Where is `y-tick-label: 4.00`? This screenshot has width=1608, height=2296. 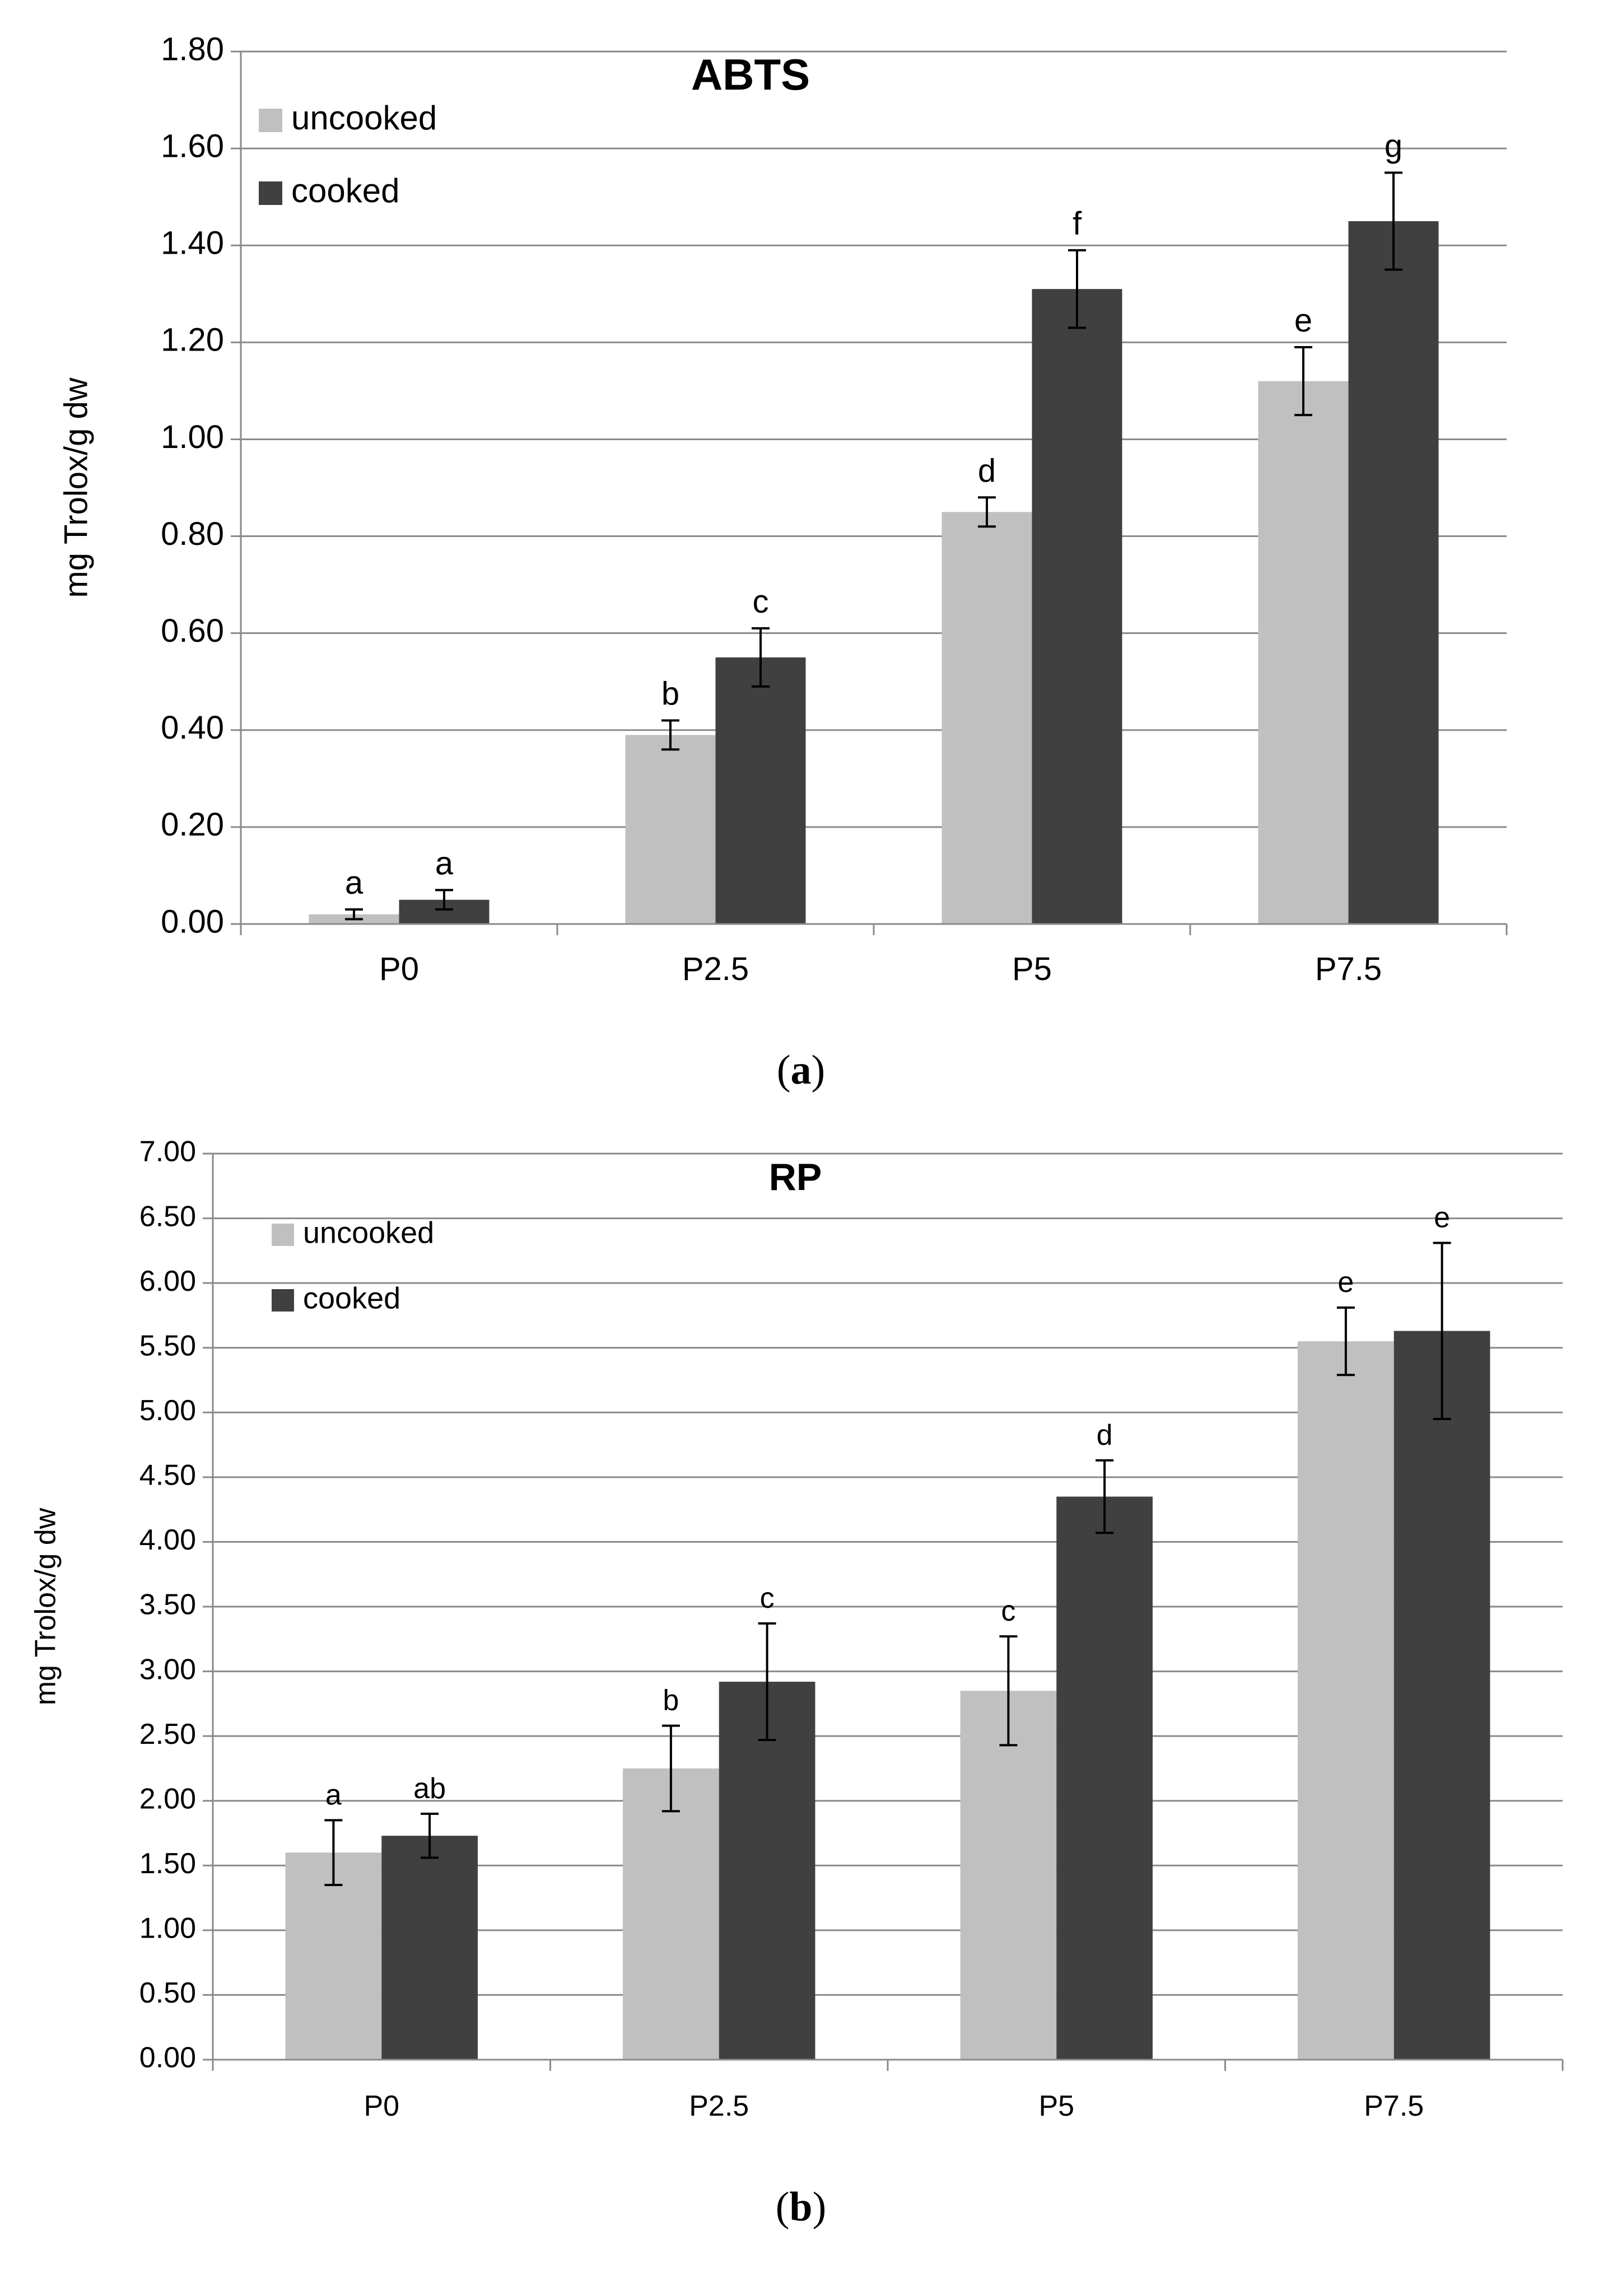
y-tick-label: 4.00 is located at coordinates (167, 1540).